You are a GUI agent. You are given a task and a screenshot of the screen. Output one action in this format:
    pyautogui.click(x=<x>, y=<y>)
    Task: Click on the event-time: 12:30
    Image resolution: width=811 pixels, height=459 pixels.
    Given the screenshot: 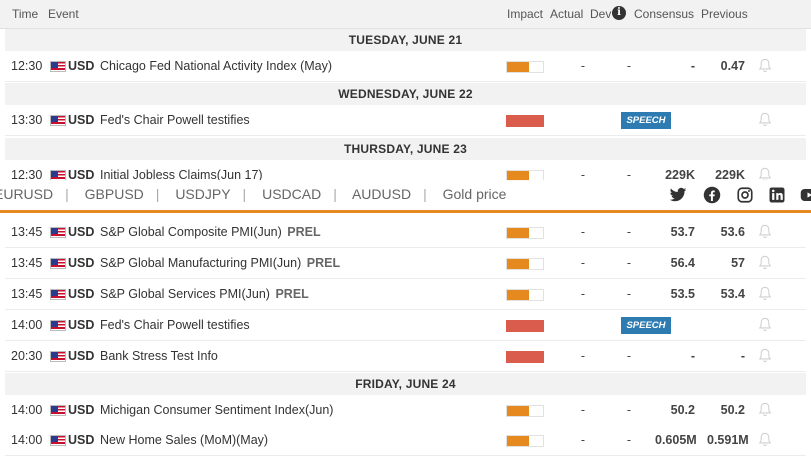 What is the action you would take?
    pyautogui.click(x=27, y=175)
    